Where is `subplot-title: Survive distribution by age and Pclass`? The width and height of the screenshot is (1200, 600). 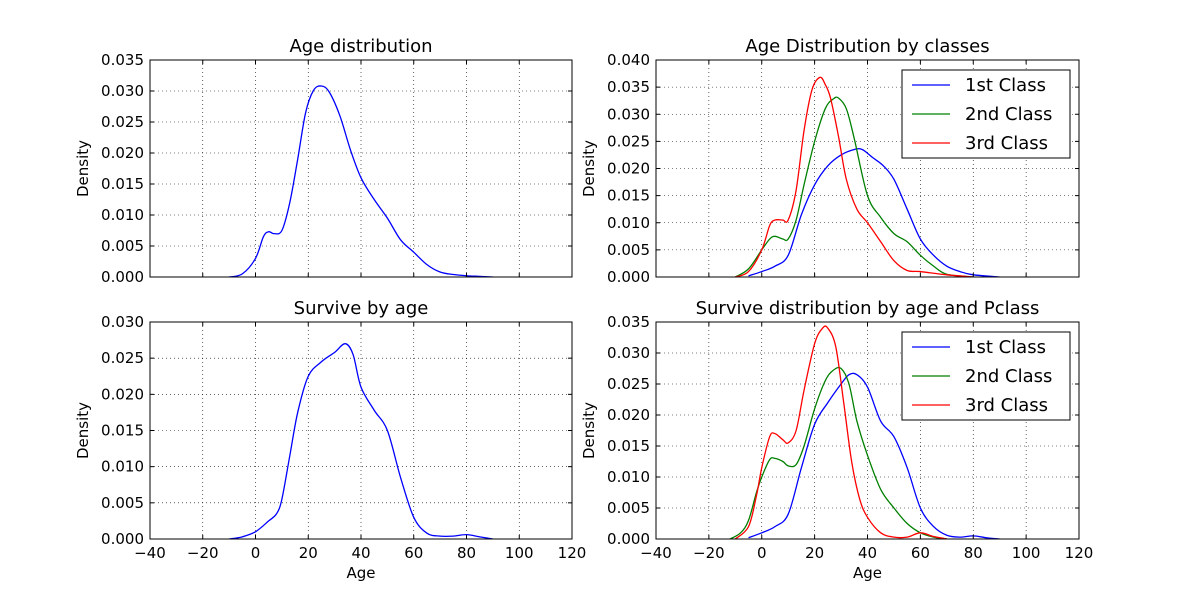
subplot-title: Survive distribution by age and Pclass is located at coordinates (868, 308).